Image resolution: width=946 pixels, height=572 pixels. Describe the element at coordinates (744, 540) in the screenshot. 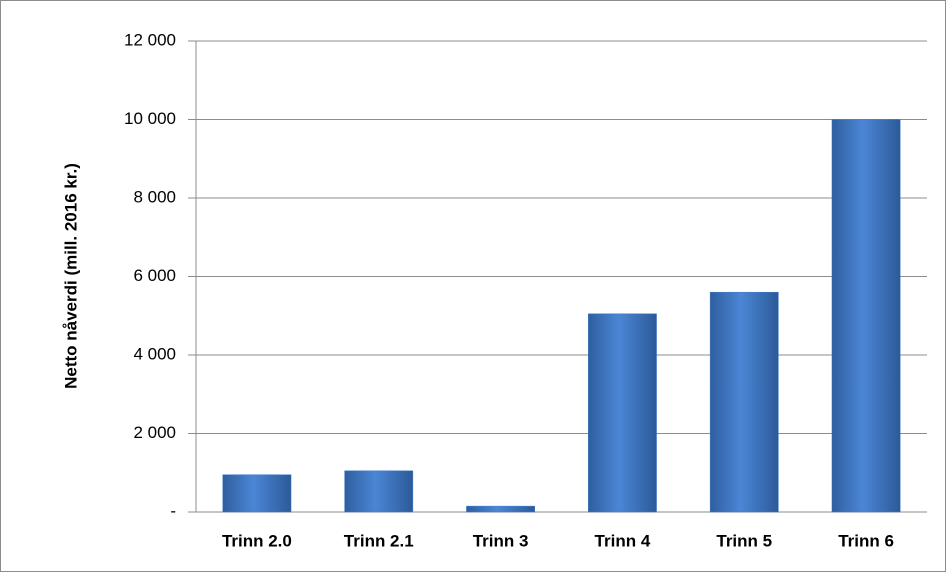

I see `x-tick-label: Trinn 5` at that location.